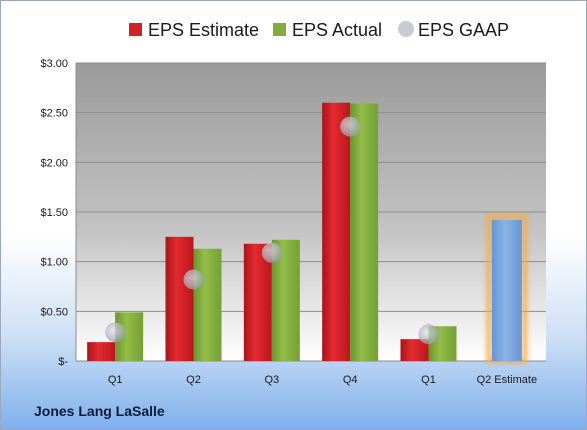 Image resolution: width=587 pixels, height=430 pixels. I want to click on x-axis: Q1 Q2 Q3 Q4 Q1 Q2 Estimate, so click(322, 380).